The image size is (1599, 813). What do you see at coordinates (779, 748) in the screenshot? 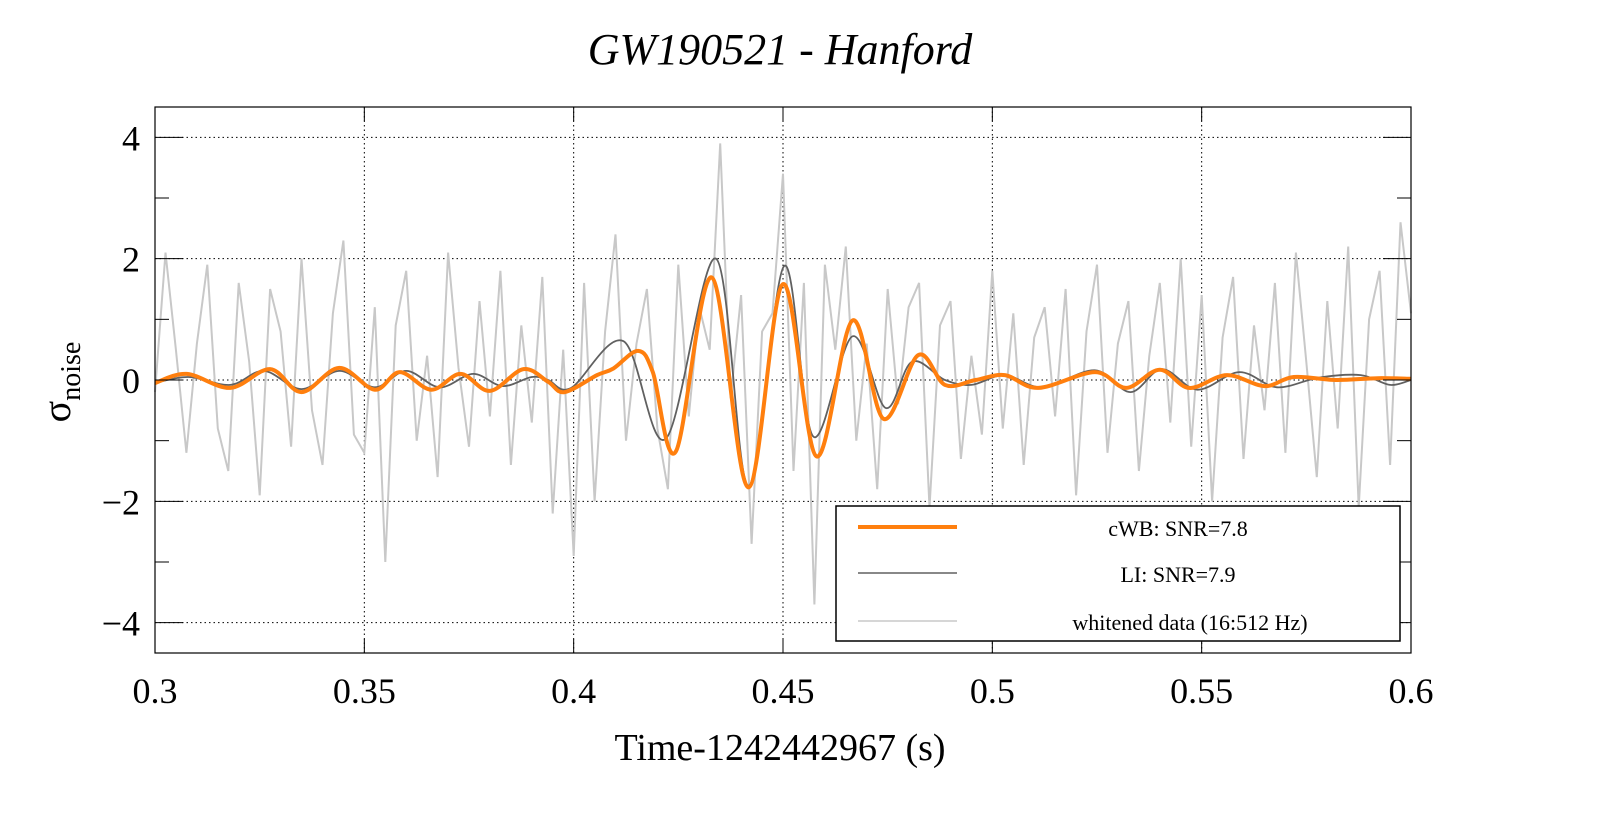
I see `x-axis-label: Time-1242442967 (s)` at bounding box center [779, 748].